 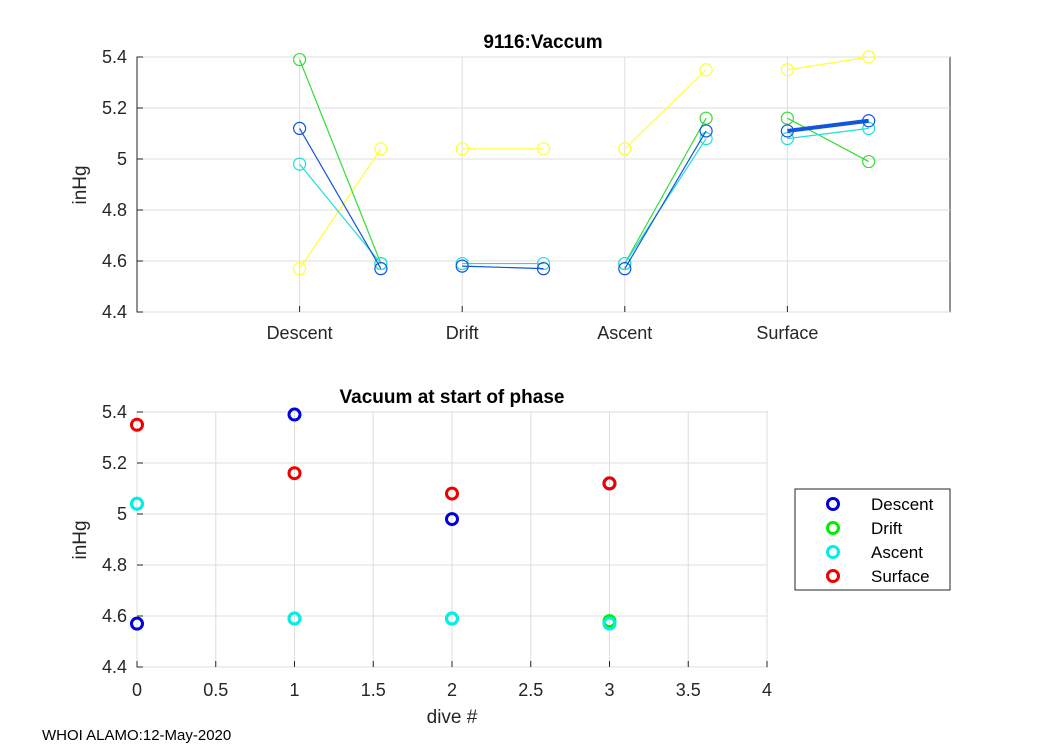 What do you see at coordinates (452, 397) in the screenshot?
I see `bottom-chart-title: Vacuum at start of phase` at bounding box center [452, 397].